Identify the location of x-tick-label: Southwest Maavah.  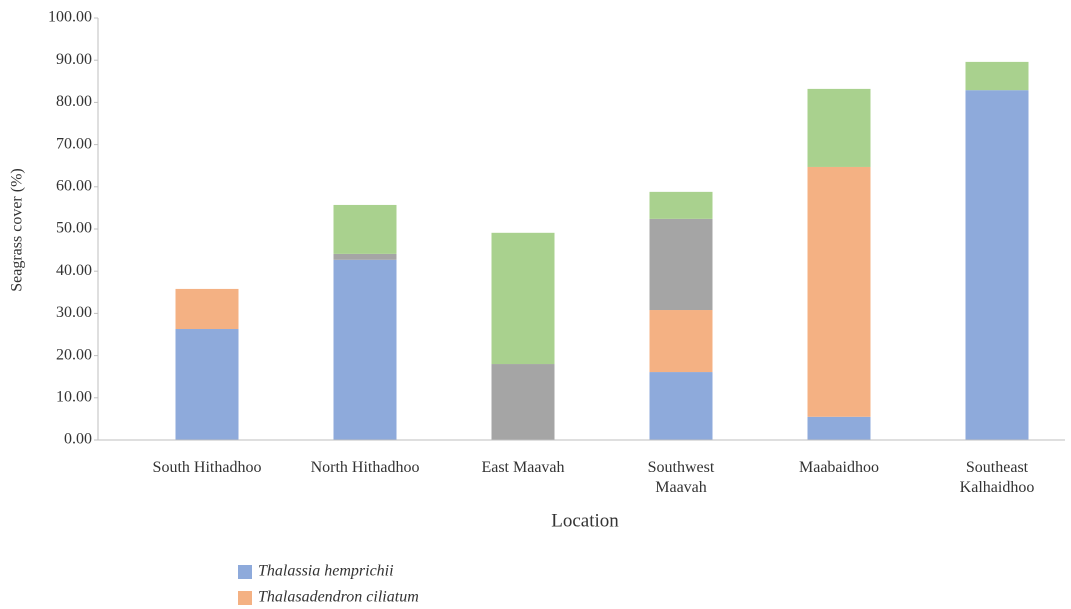
(681, 477).